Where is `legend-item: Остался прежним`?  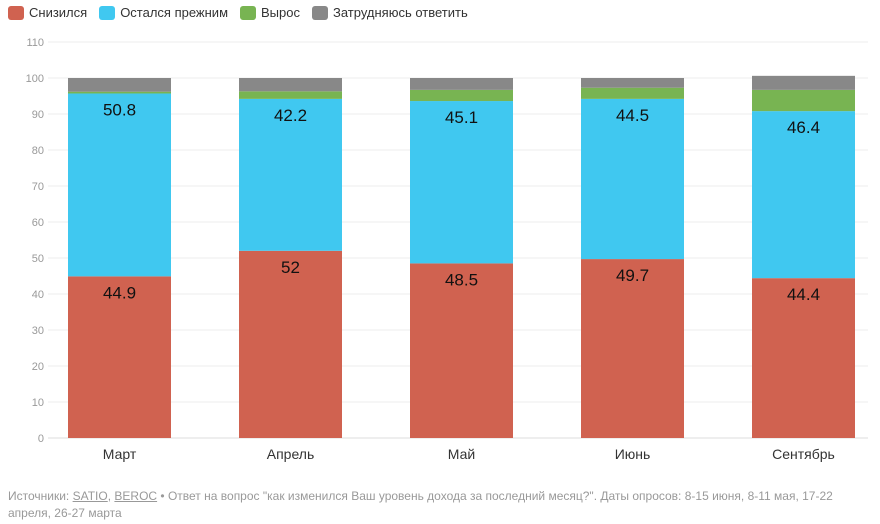
legend-item: Остался прежним is located at coordinates (163, 12).